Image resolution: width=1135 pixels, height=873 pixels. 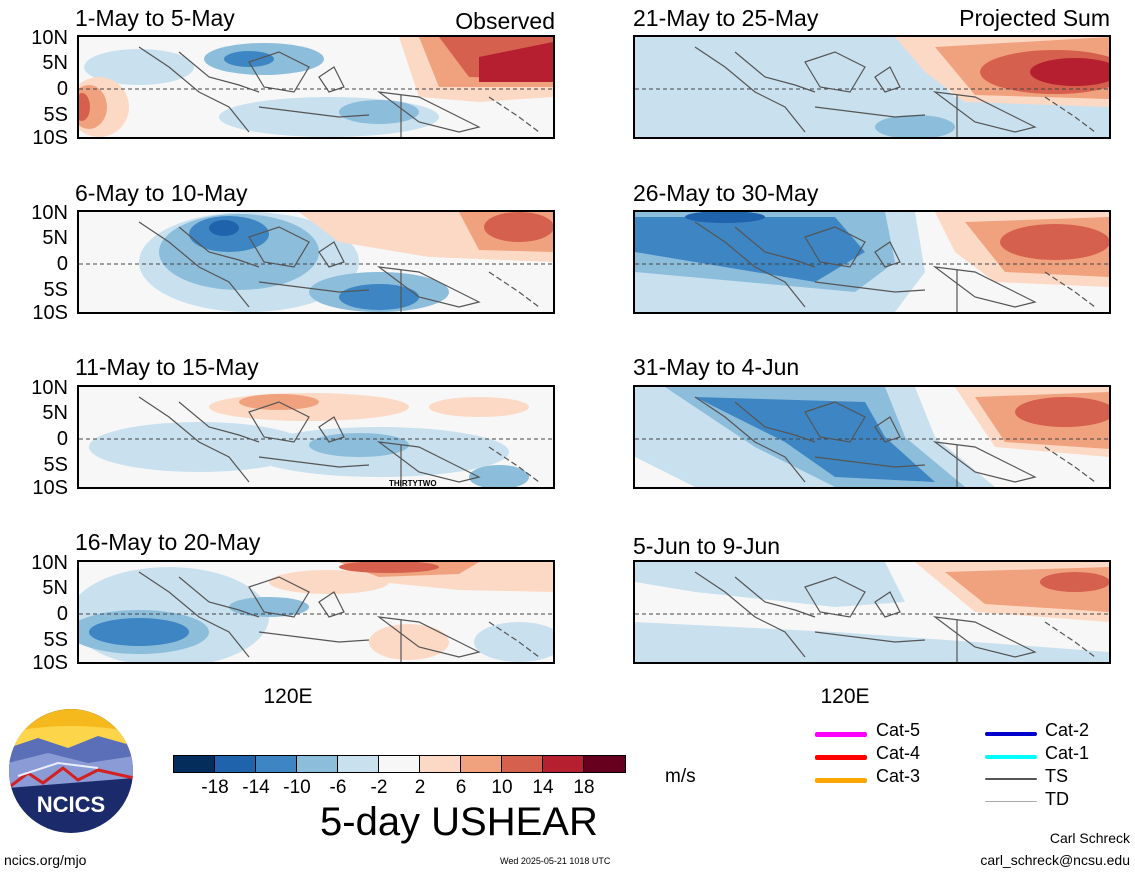 What do you see at coordinates (707, 546) in the screenshot?
I see `panel-title: 5-Jun to 9-Jun` at bounding box center [707, 546].